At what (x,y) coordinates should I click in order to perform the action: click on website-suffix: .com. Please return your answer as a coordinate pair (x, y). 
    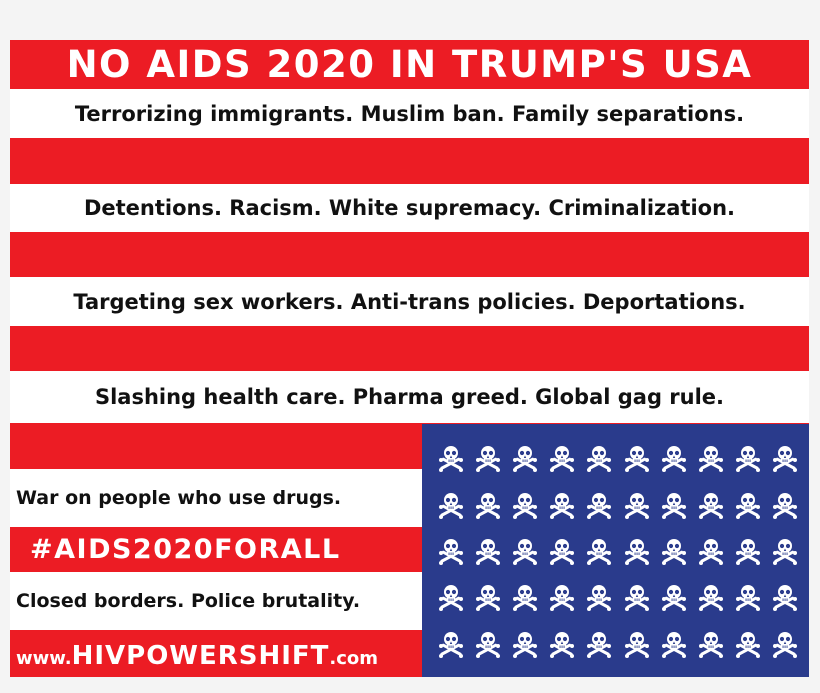
    Looking at the image, I should click on (354, 658).